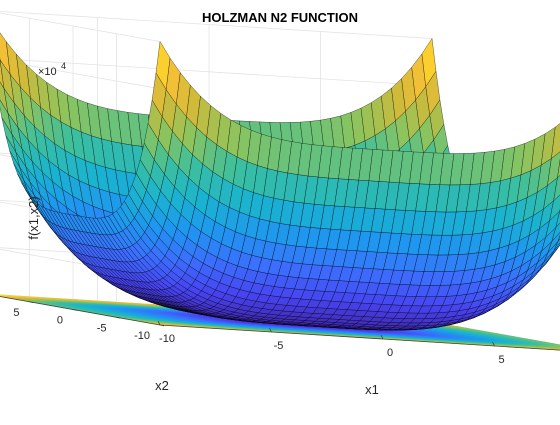 The height and width of the screenshot is (425, 560). I want to click on tick-label-x2: 0, so click(60, 321).